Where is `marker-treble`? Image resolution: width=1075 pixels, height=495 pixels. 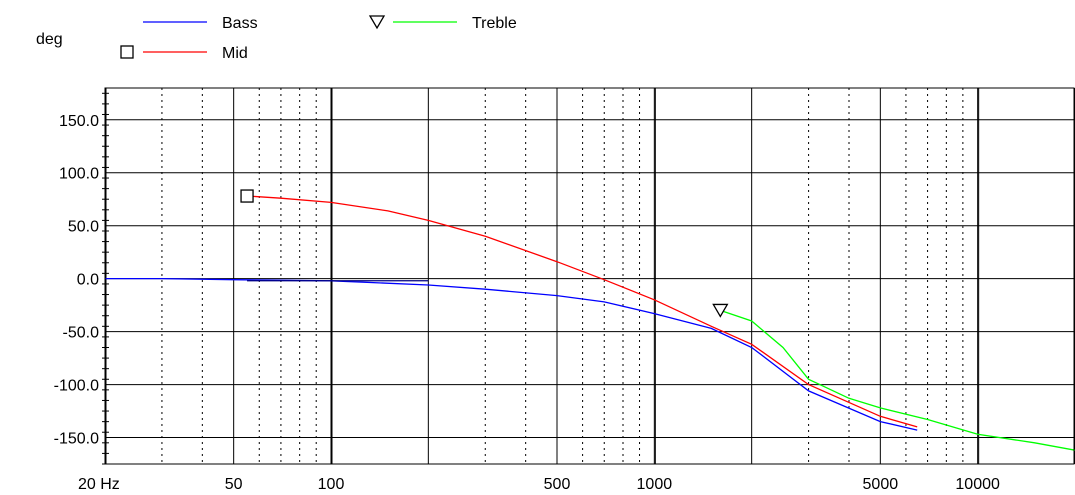 marker-treble is located at coordinates (720, 310).